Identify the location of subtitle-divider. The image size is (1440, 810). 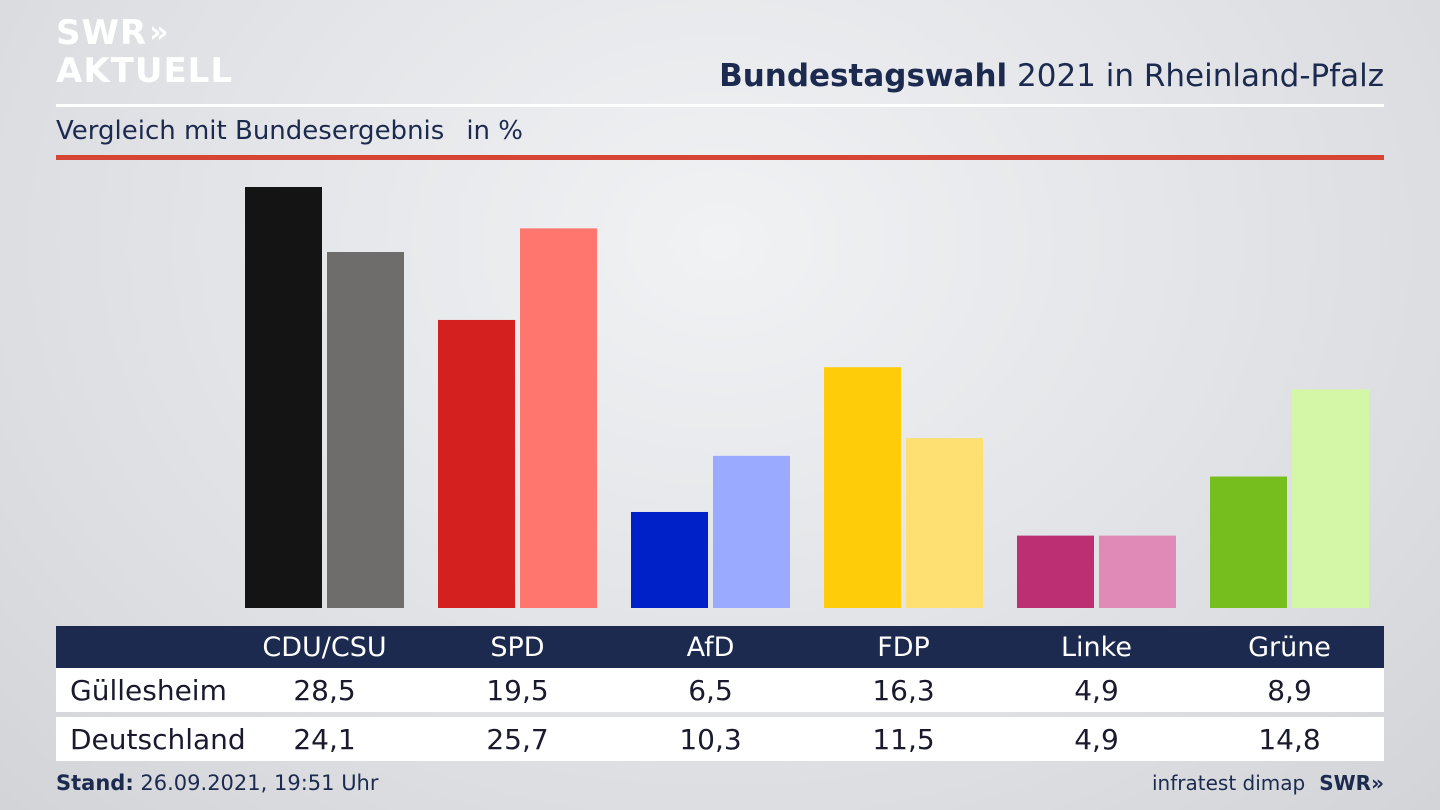
(720, 157).